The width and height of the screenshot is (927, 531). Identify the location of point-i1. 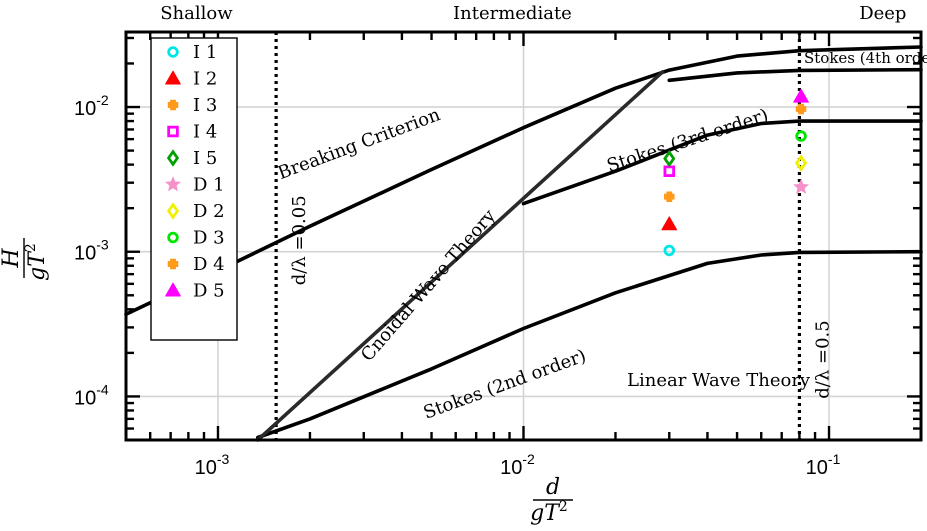
(669, 250).